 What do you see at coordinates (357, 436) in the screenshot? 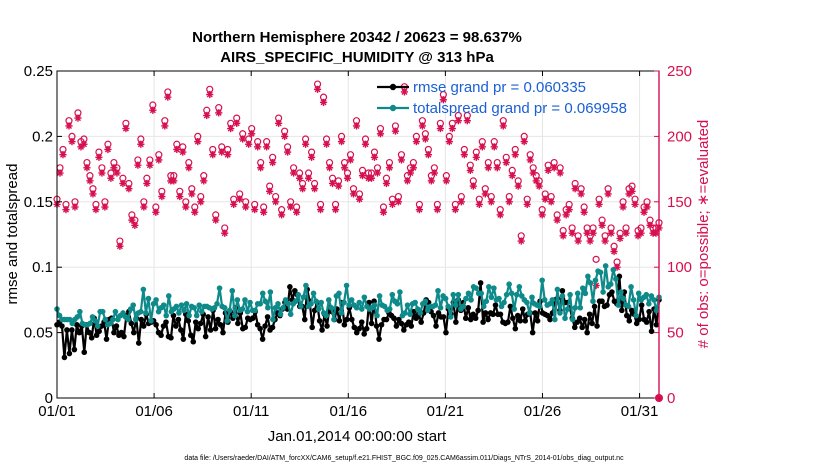
I see `x-axis-label: Jan.01,2014 00:00:00 start` at bounding box center [357, 436].